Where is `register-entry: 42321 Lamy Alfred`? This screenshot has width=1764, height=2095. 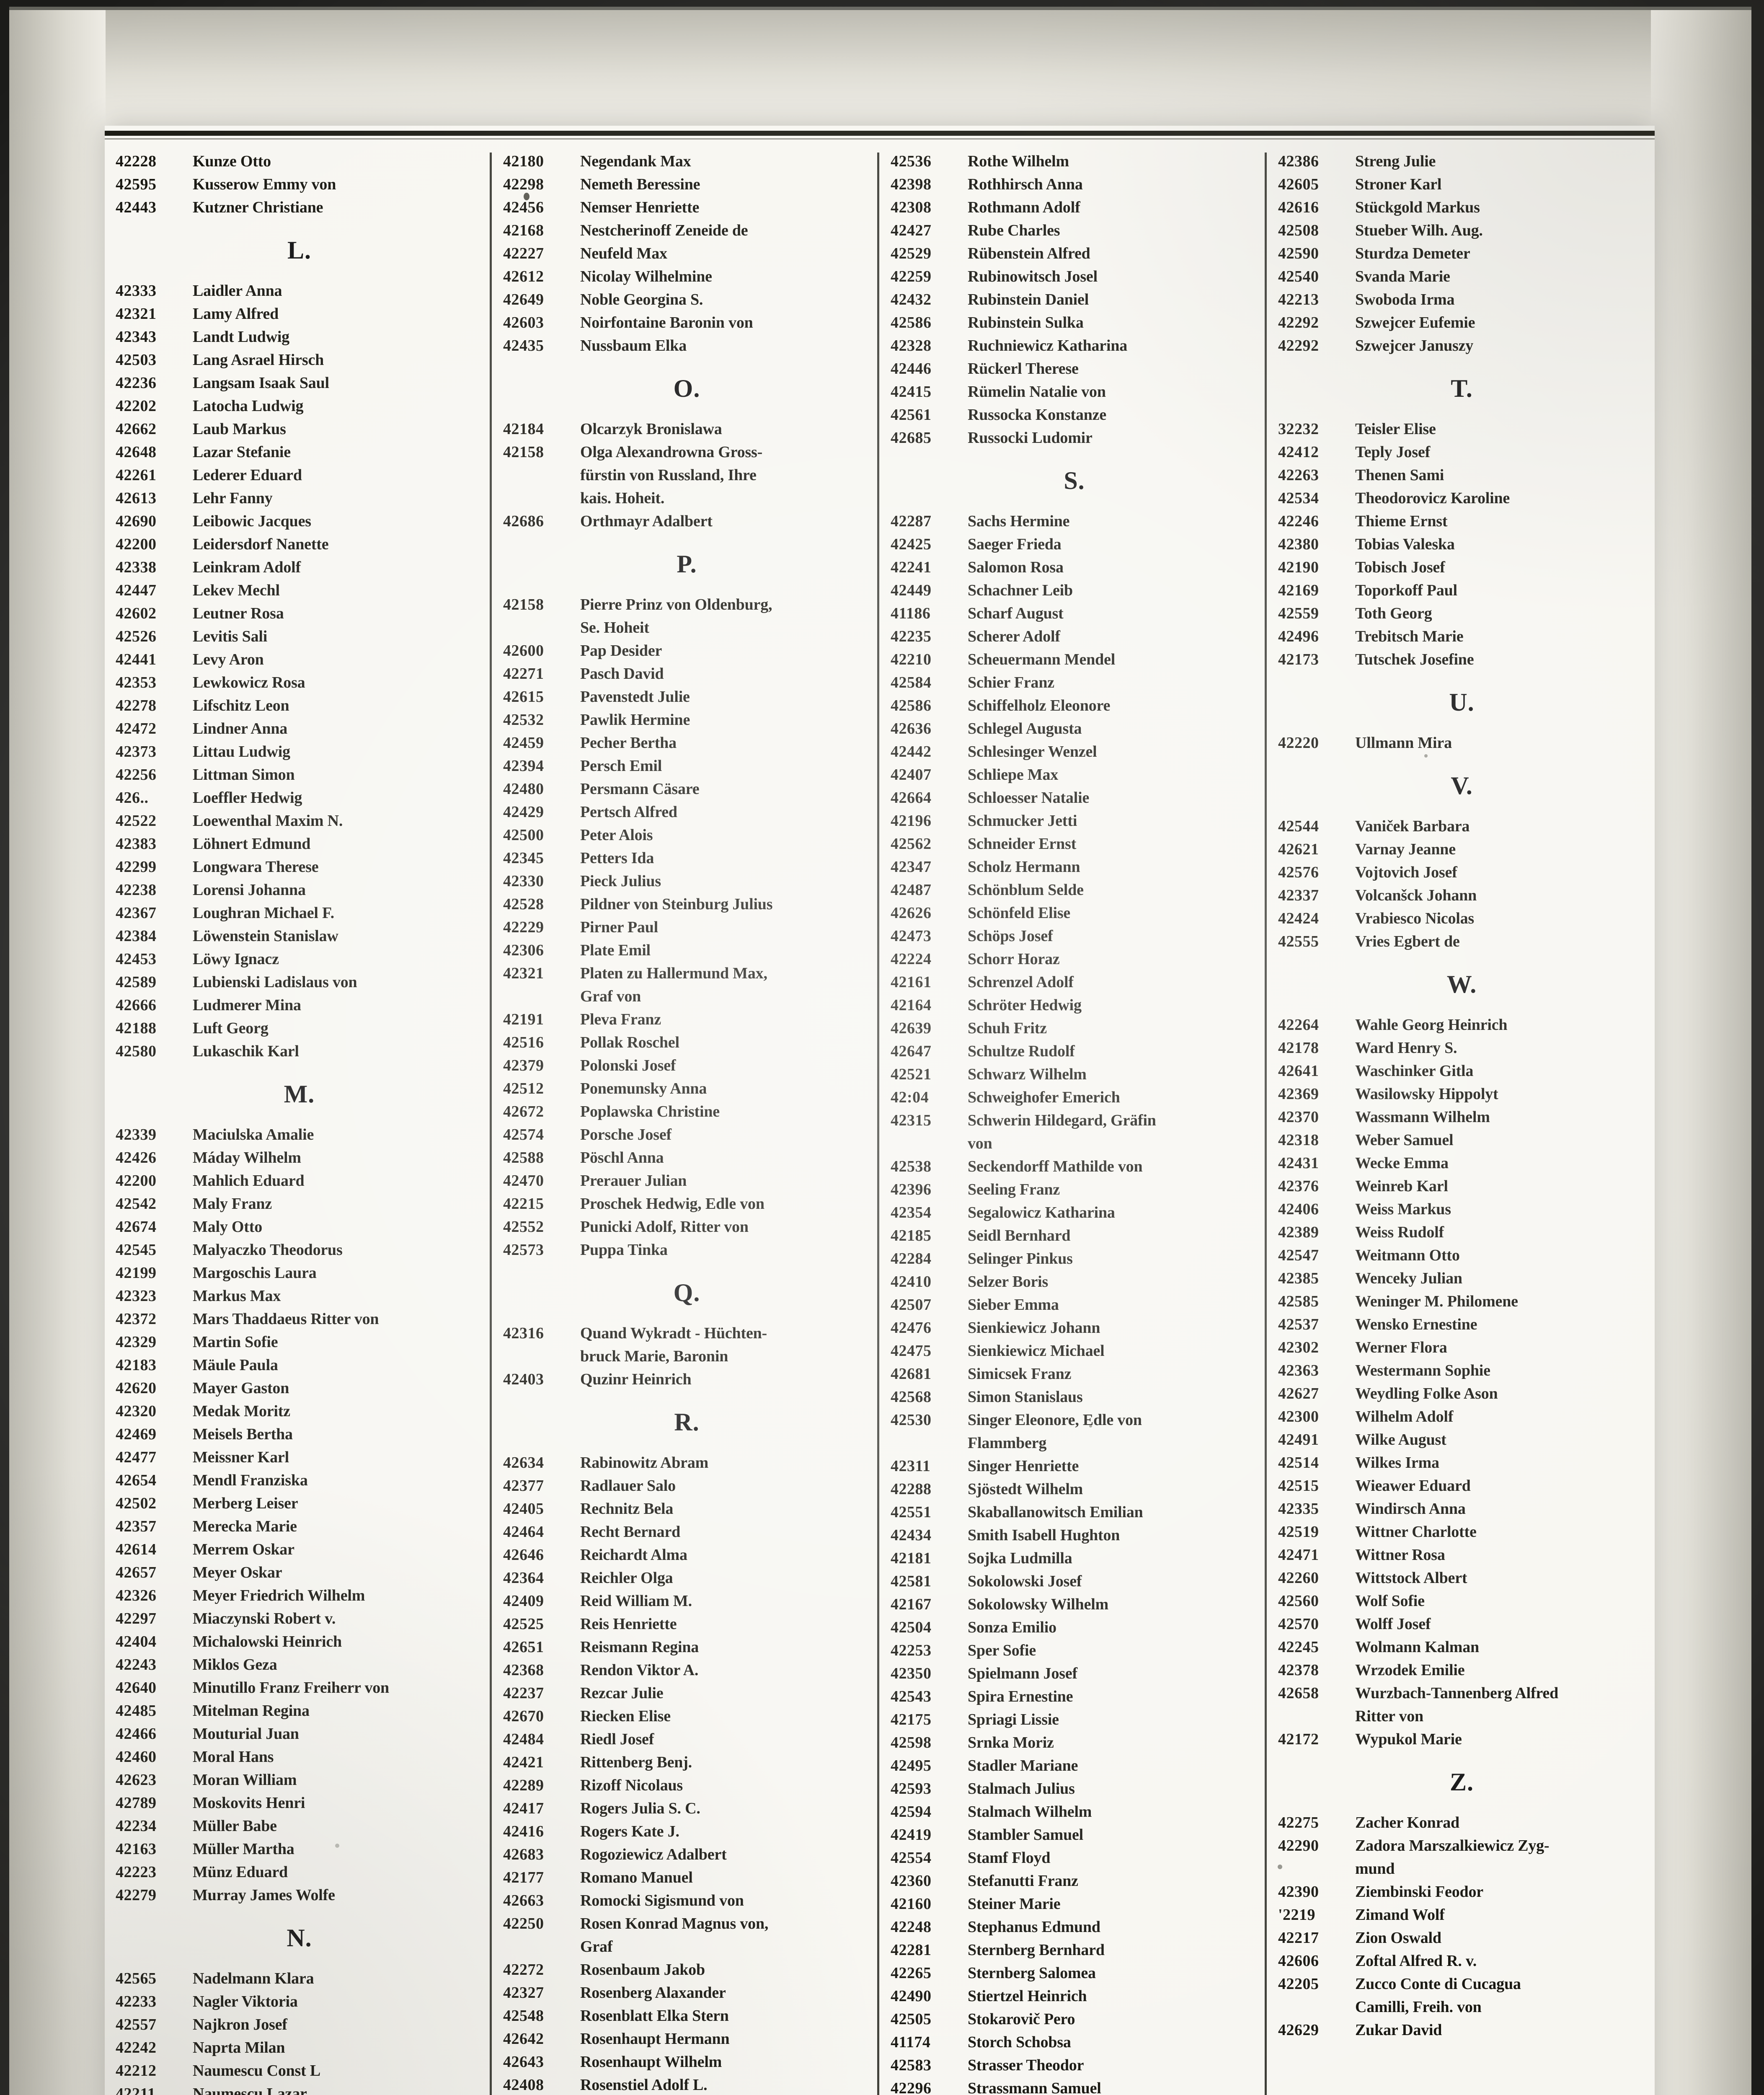
register-entry: 42321 Lamy Alfred is located at coordinates (299, 314).